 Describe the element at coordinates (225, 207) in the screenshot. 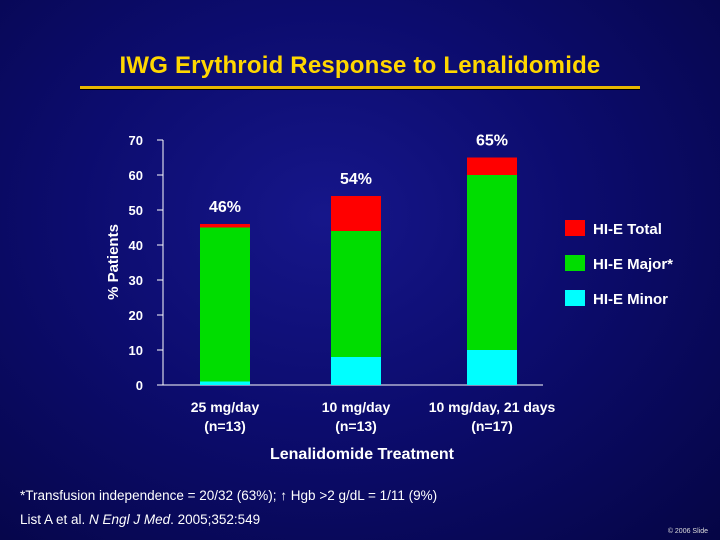

I see `bar-total-label: 46%` at that location.